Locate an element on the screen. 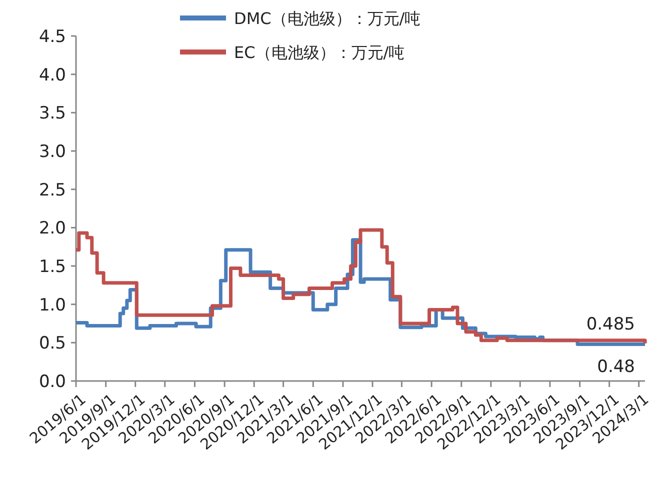 This screenshot has height=490, width=649. y-tick-label: 1.5 is located at coordinates (52, 266).